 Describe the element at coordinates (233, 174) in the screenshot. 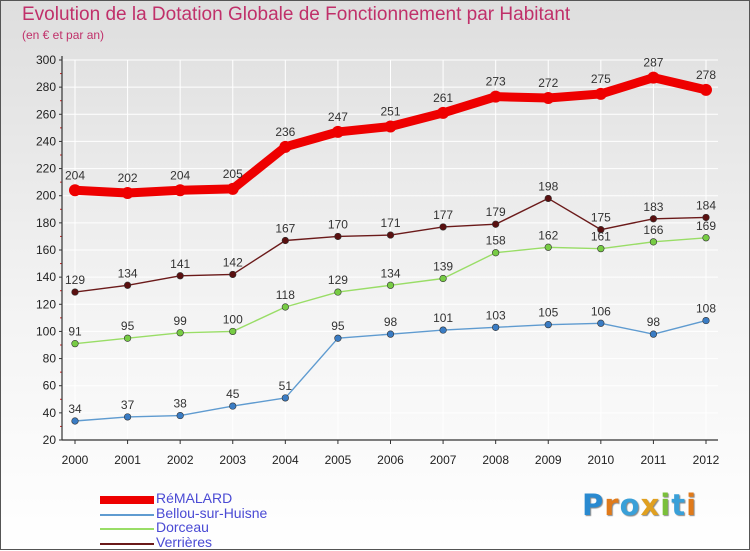

I see `data-label: 205` at that location.